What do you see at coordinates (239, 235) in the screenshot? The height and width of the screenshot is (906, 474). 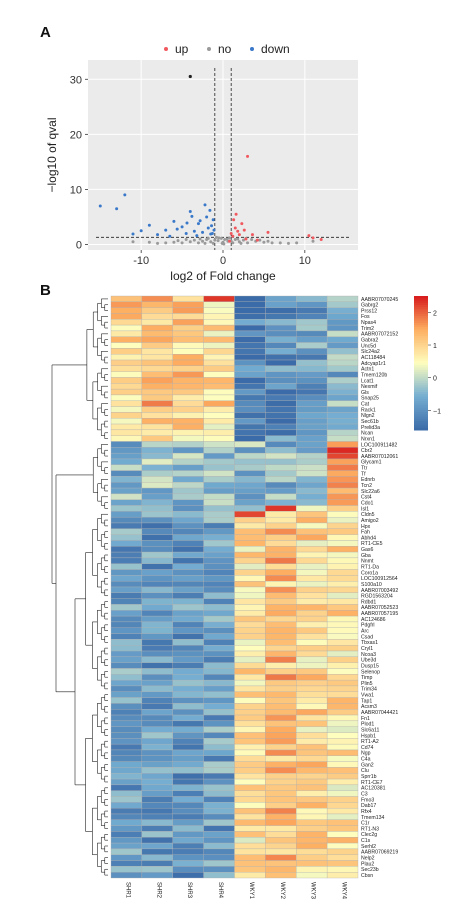 I see `point-up` at bounding box center [239, 235].